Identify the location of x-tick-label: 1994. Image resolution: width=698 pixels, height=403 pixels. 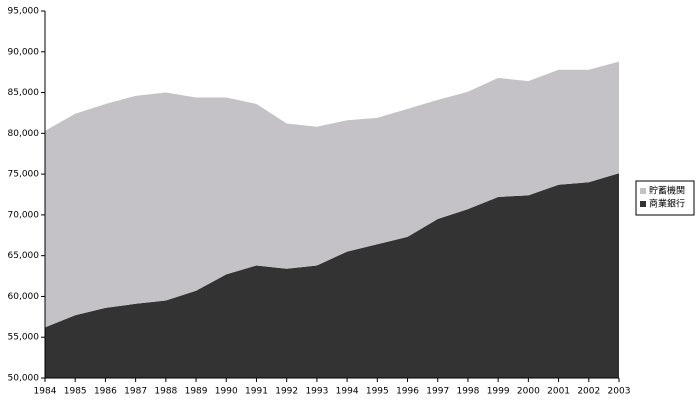
(347, 392).